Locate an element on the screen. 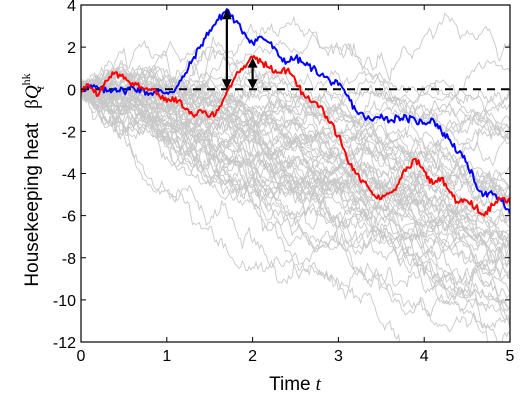 The image size is (520, 398). y-axis-label-beta: β is located at coordinates (32, 104).